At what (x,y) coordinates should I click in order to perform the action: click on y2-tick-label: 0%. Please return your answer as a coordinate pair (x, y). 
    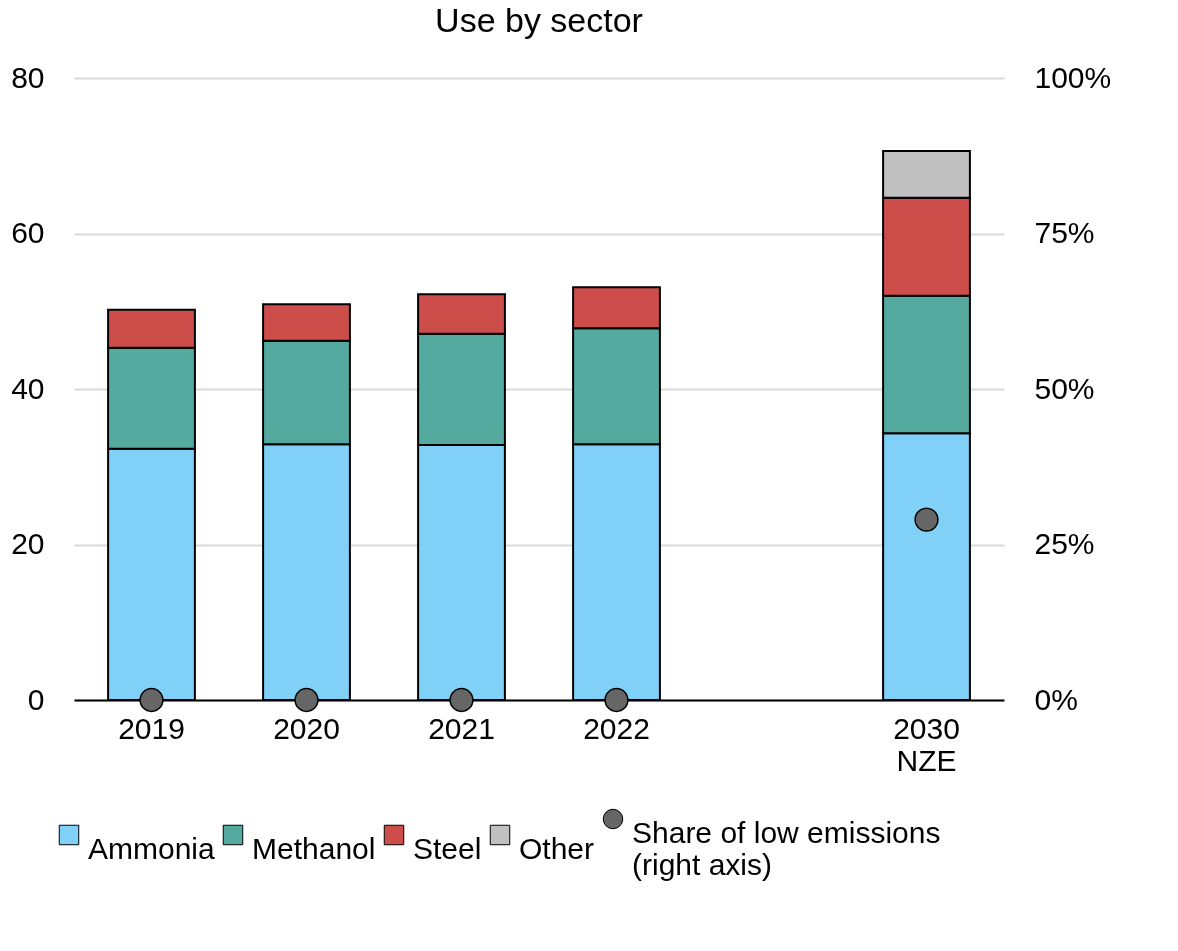
    Looking at the image, I should click on (1056, 699).